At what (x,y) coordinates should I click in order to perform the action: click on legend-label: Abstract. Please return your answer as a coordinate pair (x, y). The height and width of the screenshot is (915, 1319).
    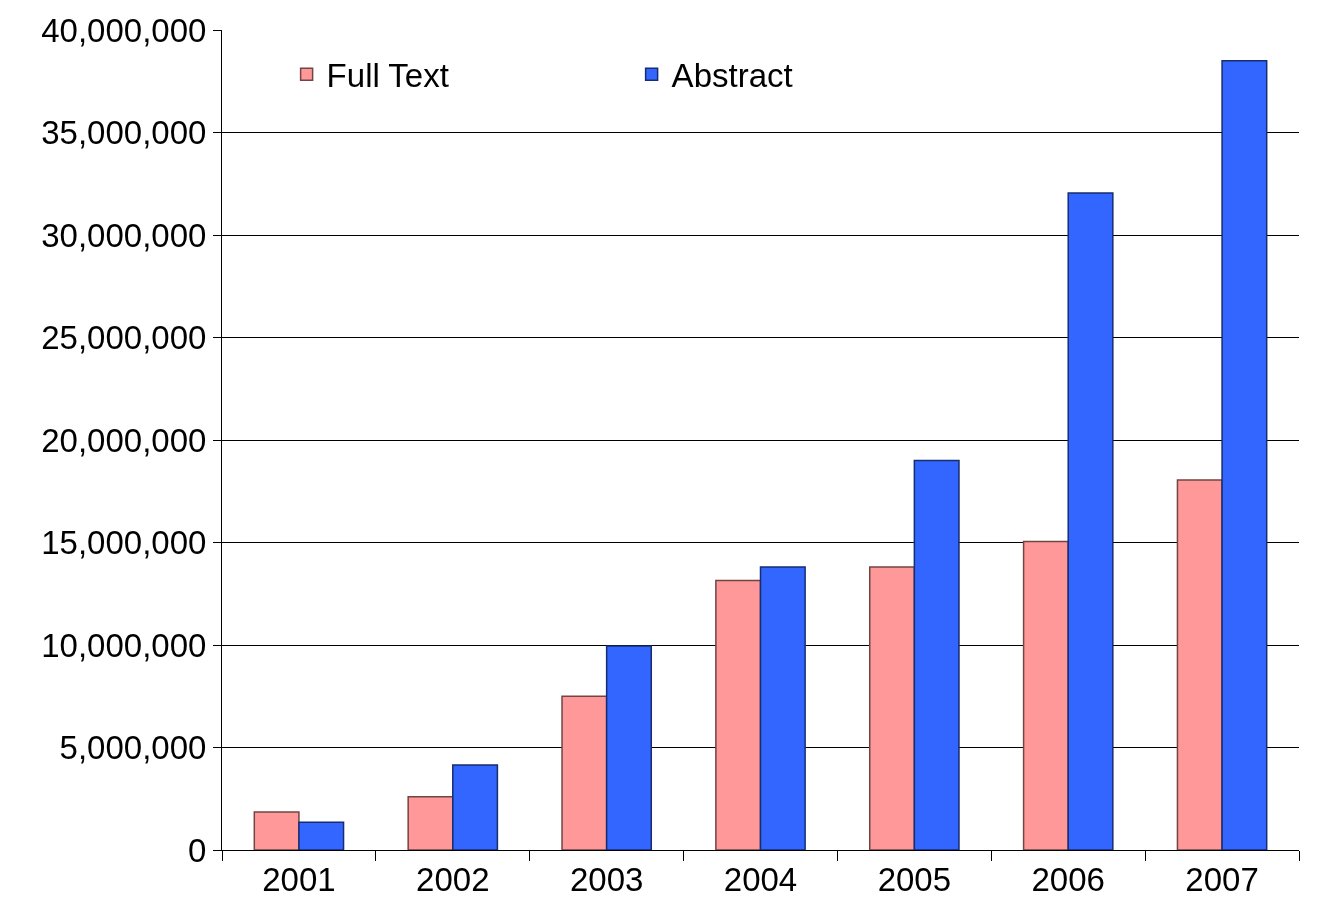
    Looking at the image, I should click on (732, 76).